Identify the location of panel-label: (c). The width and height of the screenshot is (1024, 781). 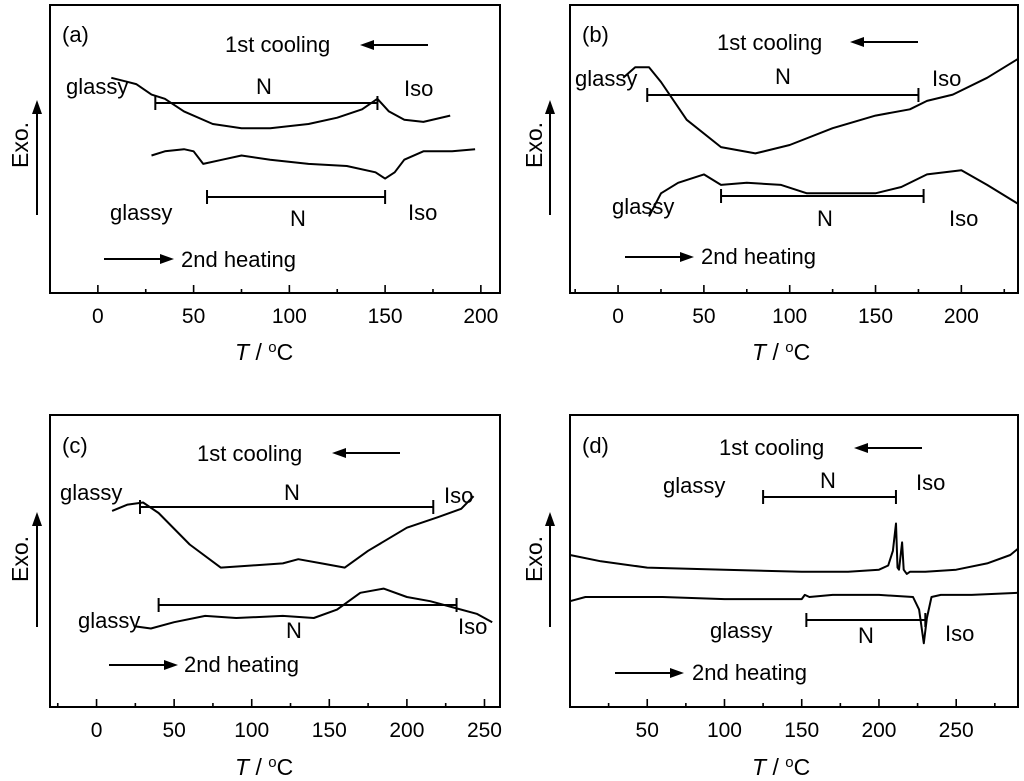
(75, 445).